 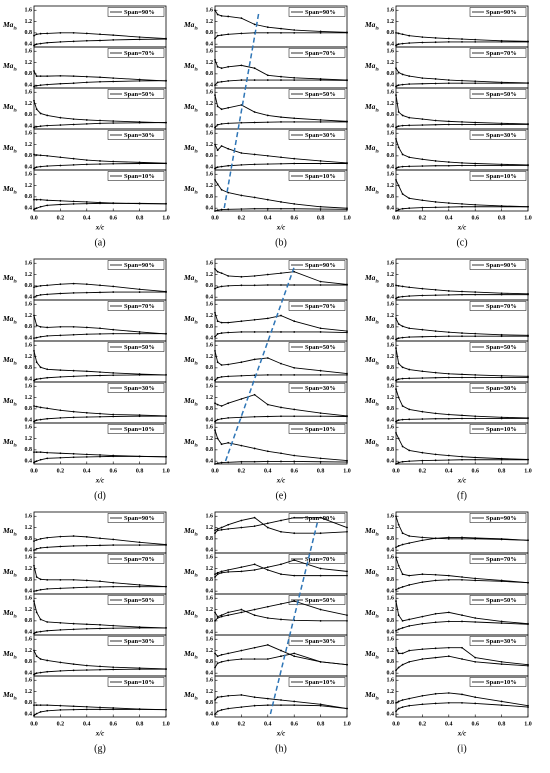 What do you see at coordinates (61, 724) in the screenshot?
I see `x-tick-label: 0.2` at bounding box center [61, 724].